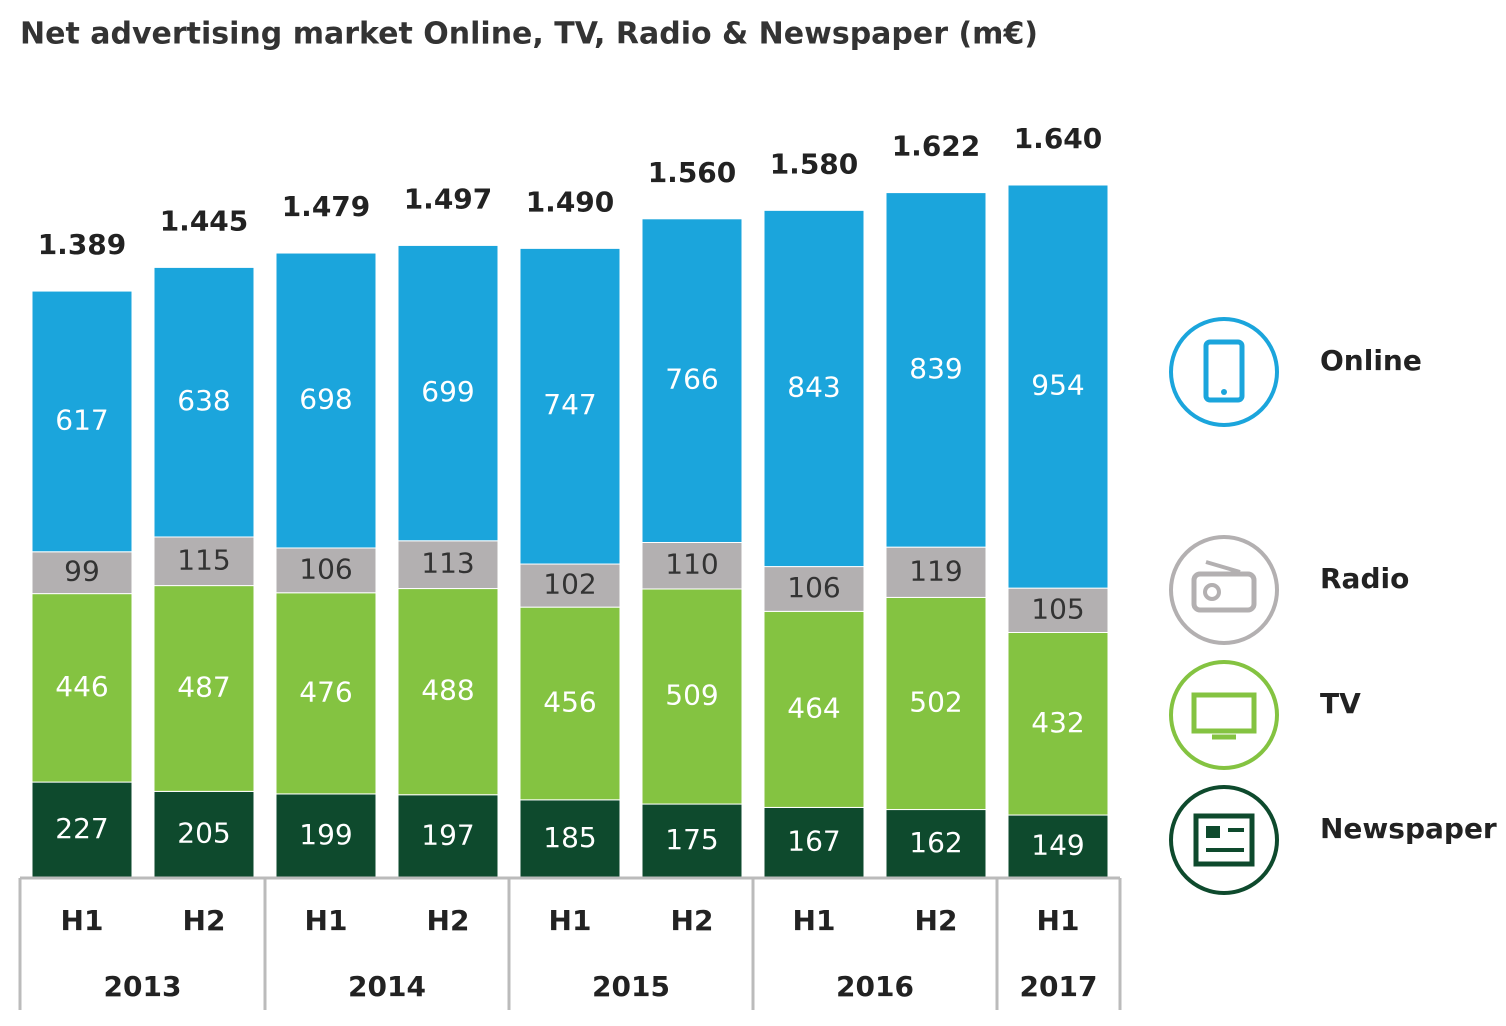 This screenshot has height=1026, width=1506. Describe the element at coordinates (692, 172) in the screenshot. I see `total-label: 1.560` at that location.